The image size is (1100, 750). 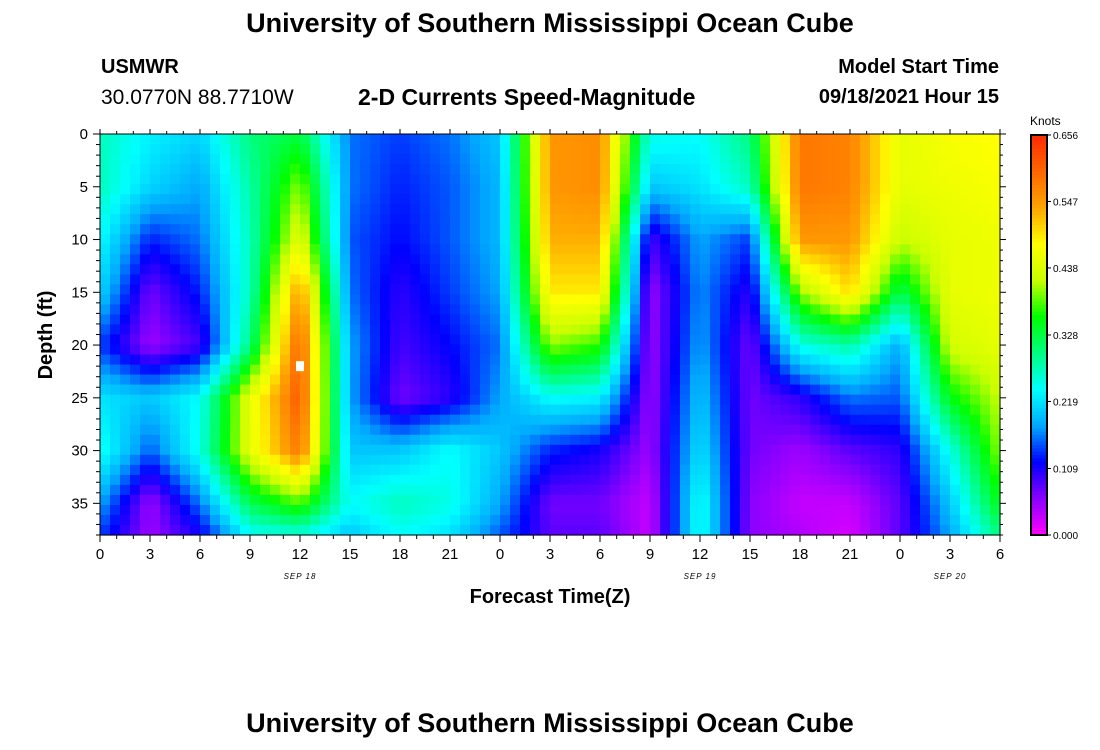 What do you see at coordinates (1065, 536) in the screenshot?
I see `colorbar-tick-label: 0.000` at bounding box center [1065, 536].